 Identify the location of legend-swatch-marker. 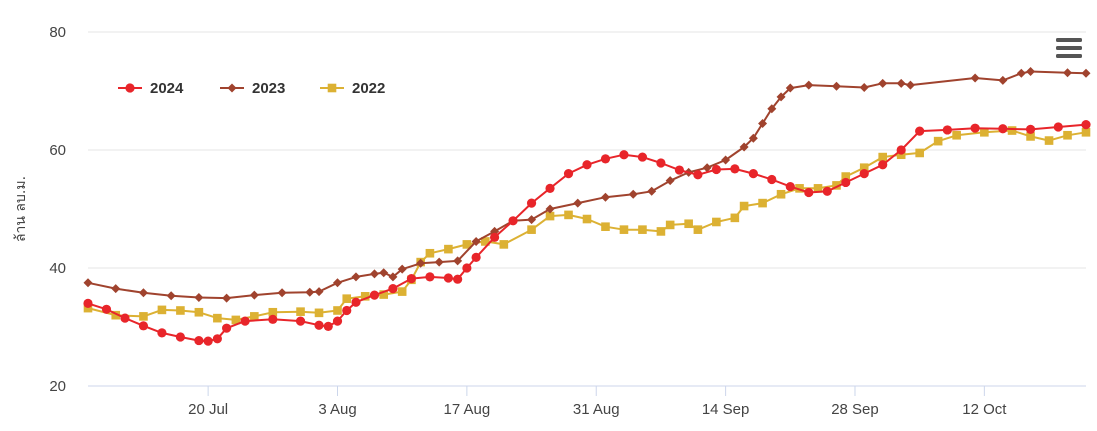
(130, 88).